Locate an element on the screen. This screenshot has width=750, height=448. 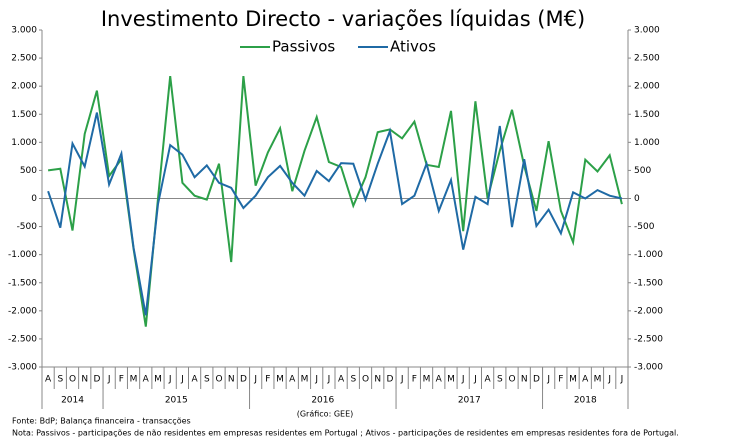
y-tick-label: 500 is located at coordinates (28, 171).